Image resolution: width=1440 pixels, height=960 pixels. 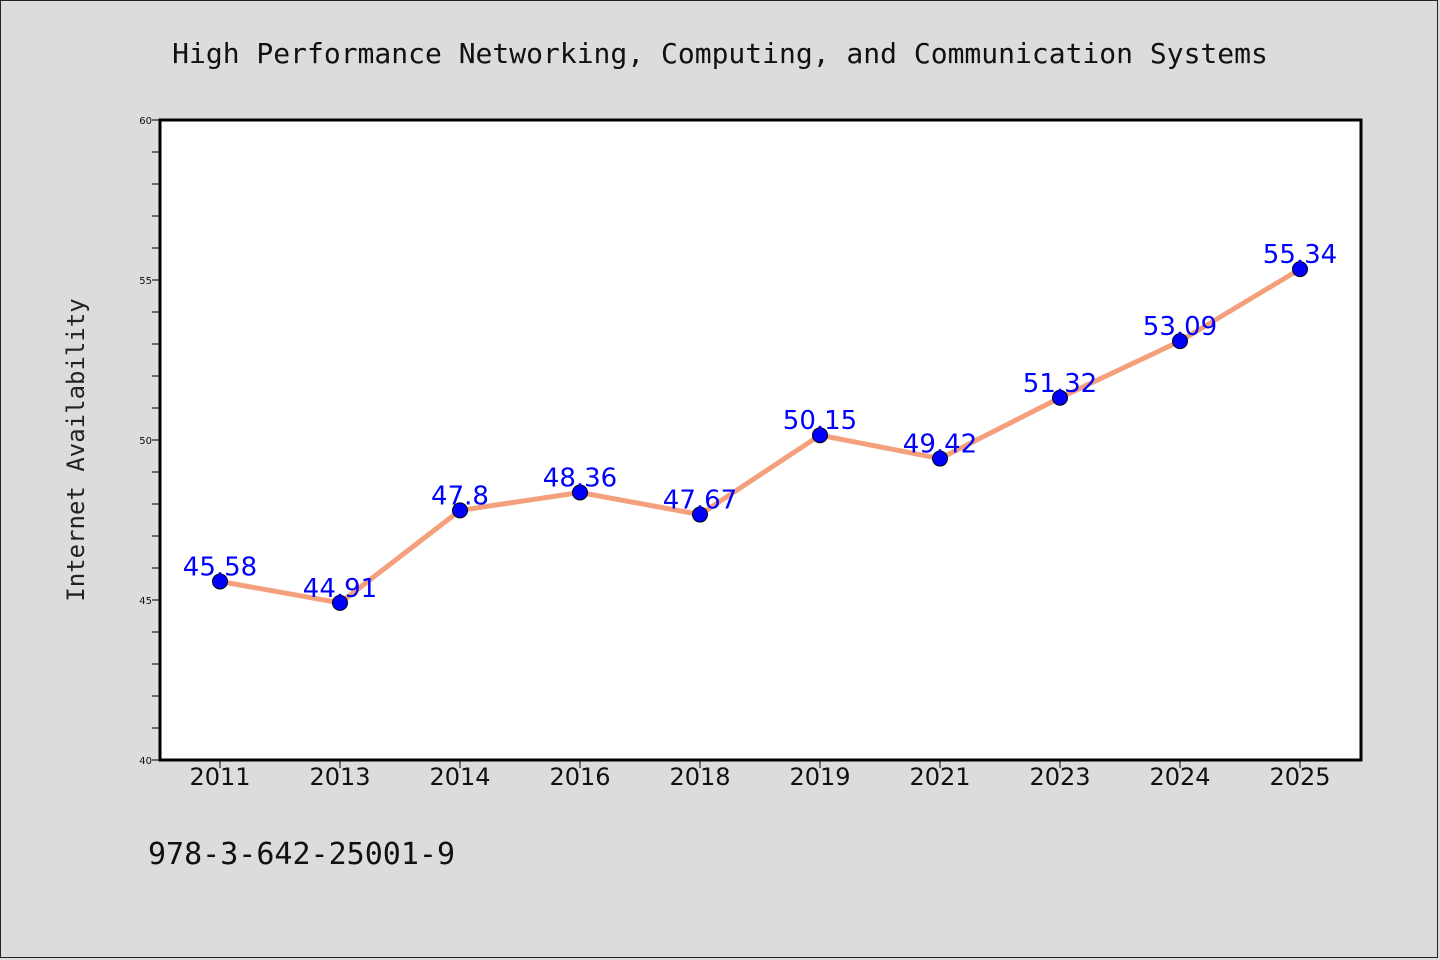 I want to click on x-tick-label: 2016, so click(x=579, y=777).